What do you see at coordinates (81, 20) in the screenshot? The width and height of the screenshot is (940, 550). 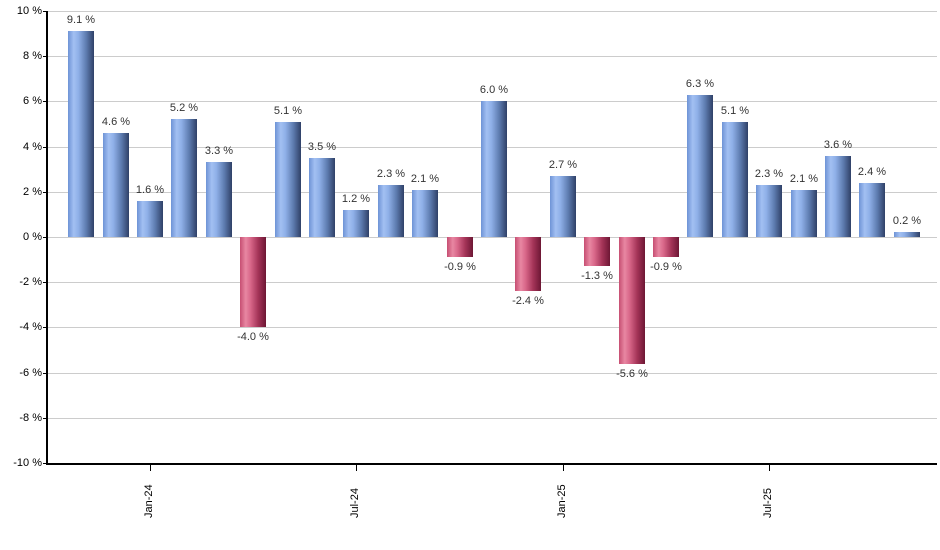 I see `bar-value-label: 9.1 %` at bounding box center [81, 20].